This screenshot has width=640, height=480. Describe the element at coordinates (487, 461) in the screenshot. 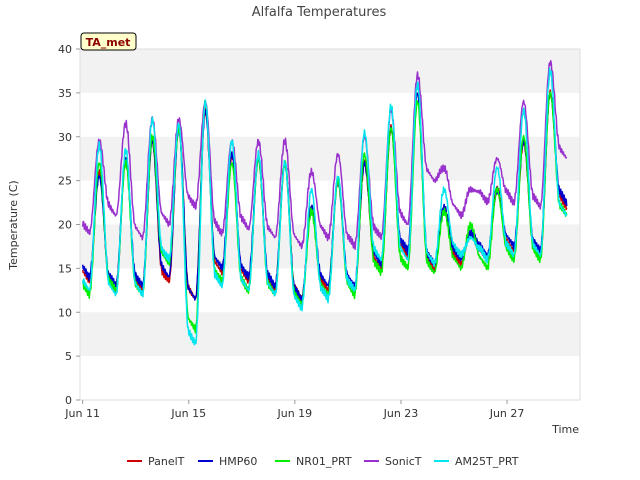

I see `legend-label: AM25T_PRT` at that location.